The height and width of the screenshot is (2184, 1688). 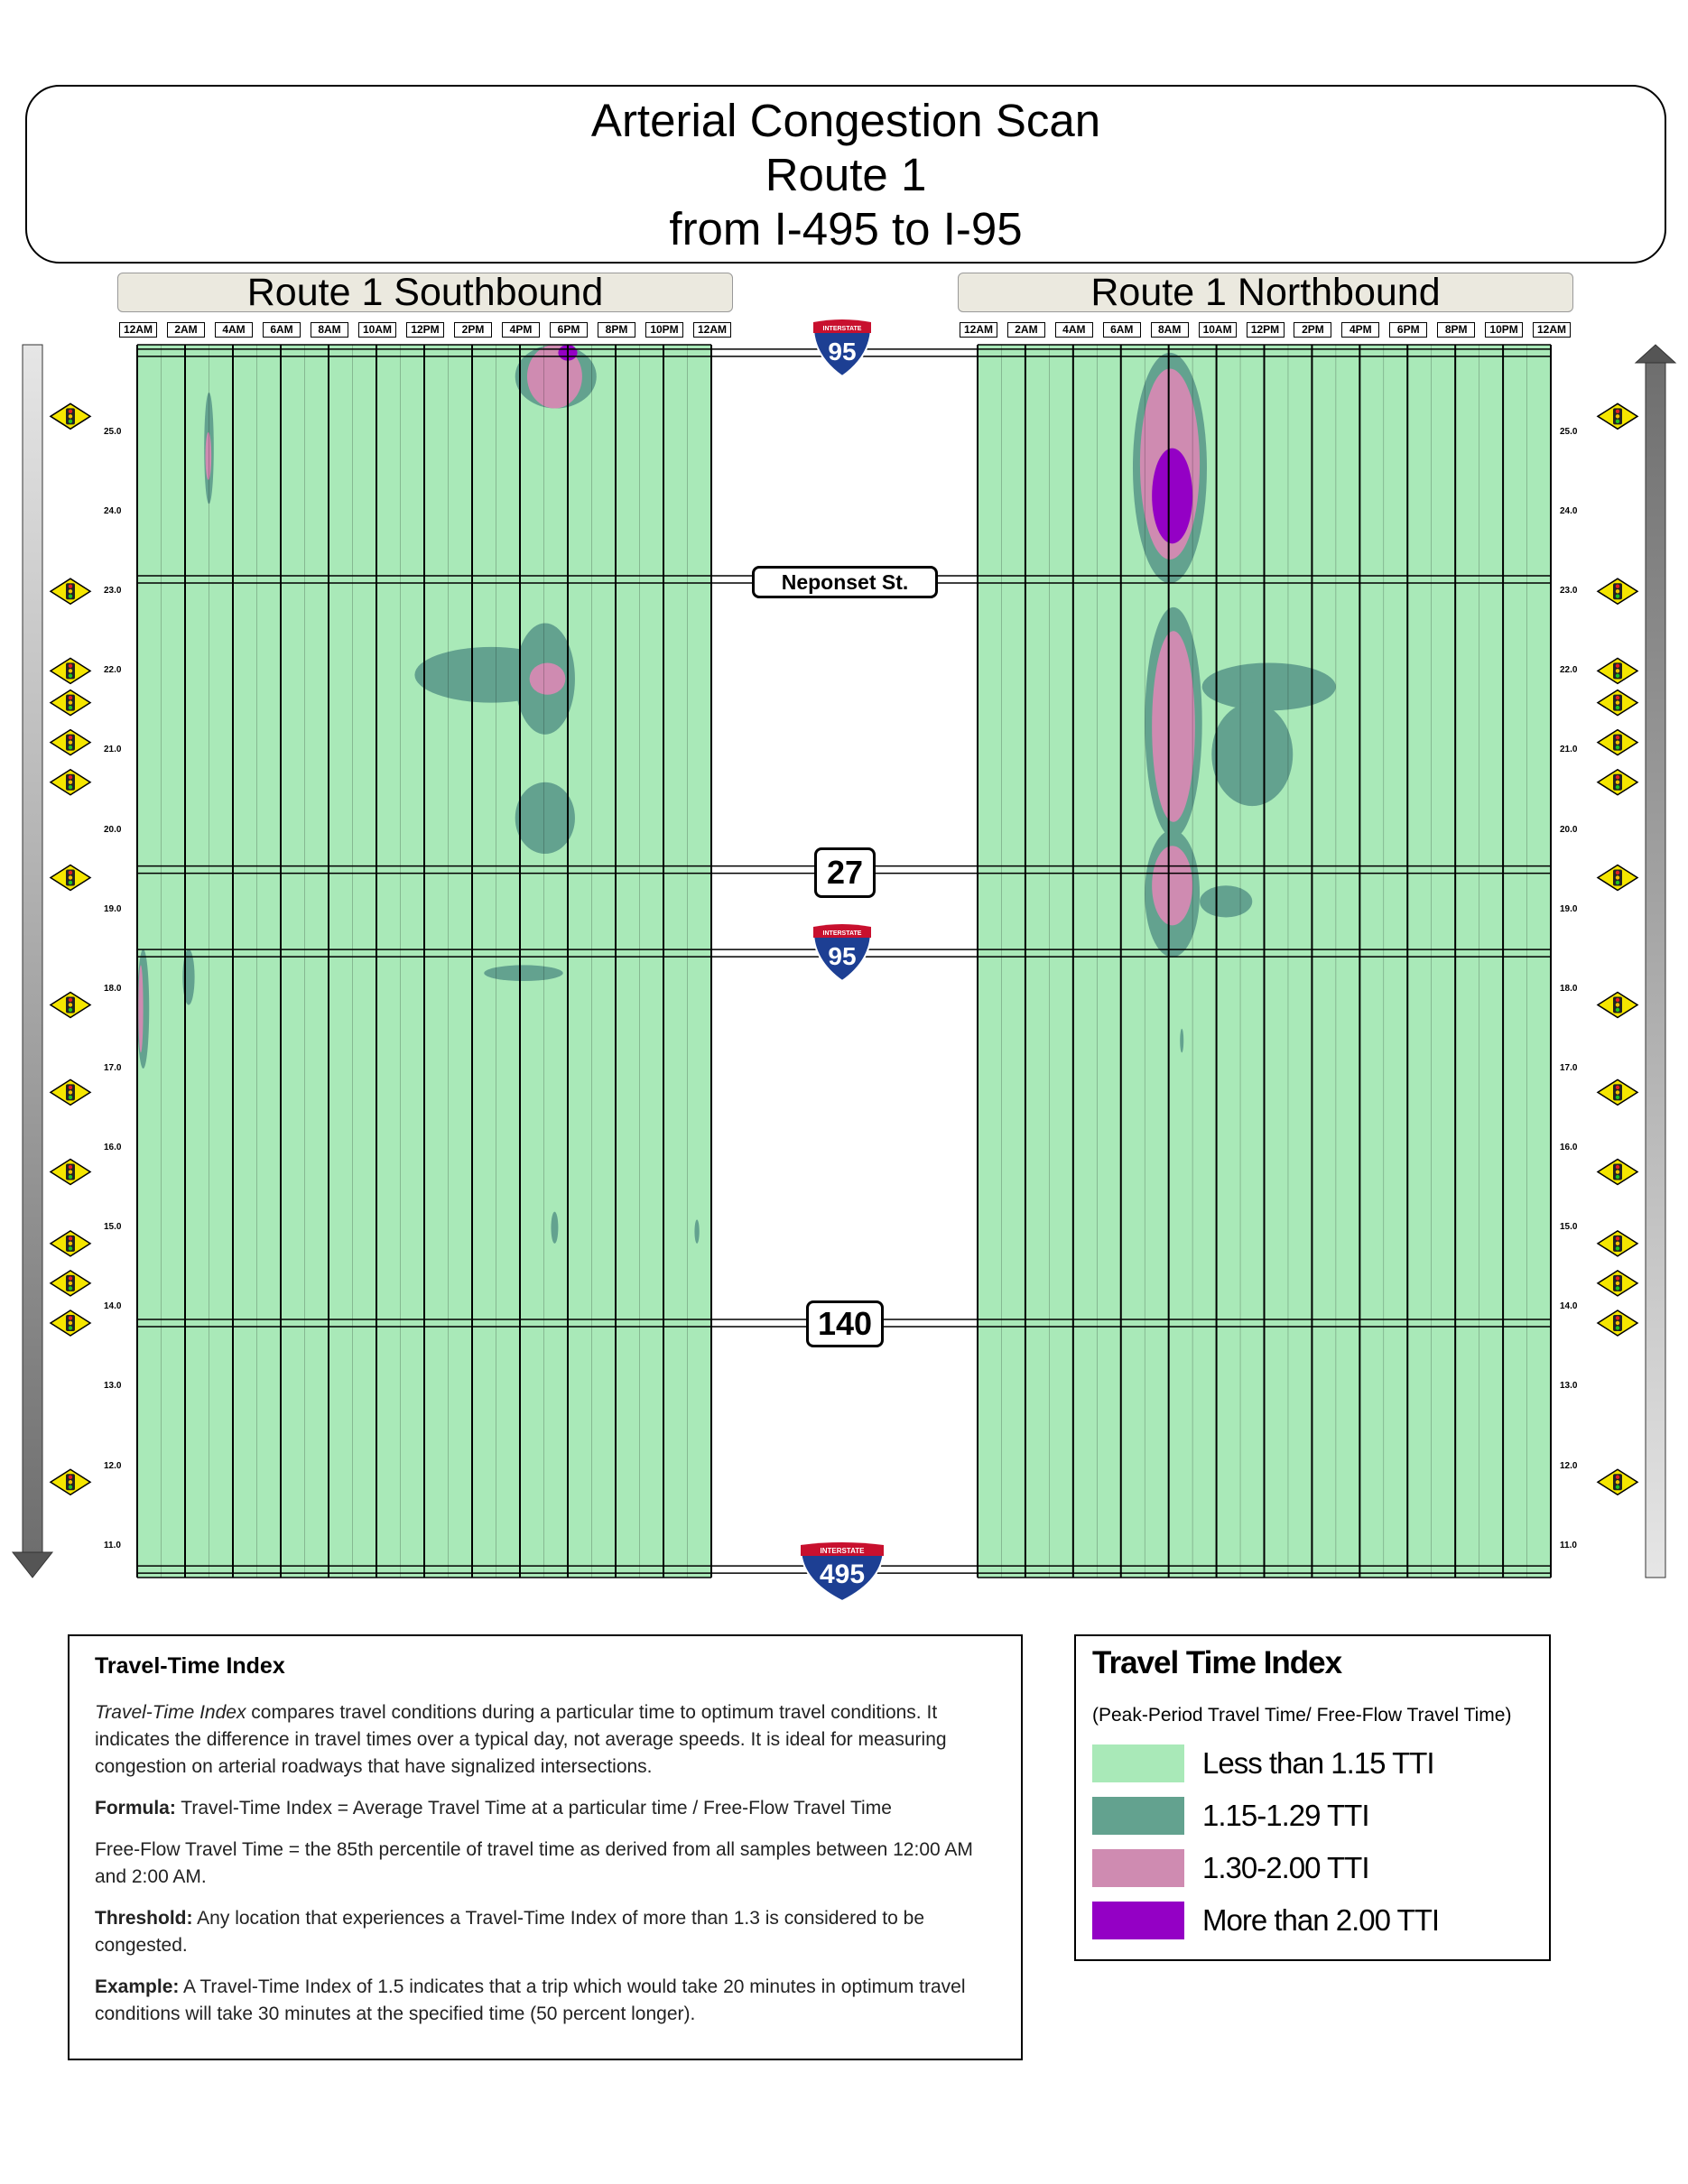 I want to click on info-definition-term: Travel-Time Index, so click(x=171, y=1712).